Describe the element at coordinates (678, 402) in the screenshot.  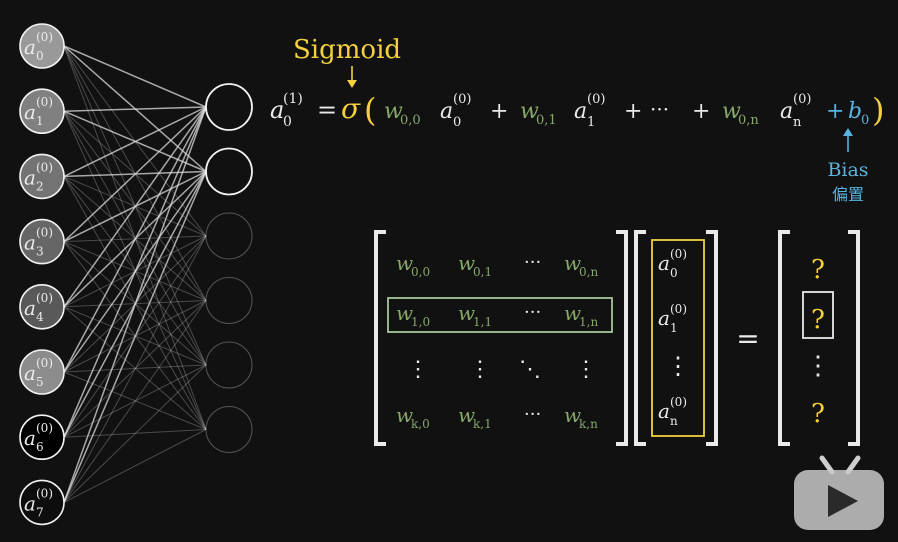
I see `vector-sup: (0)` at that location.